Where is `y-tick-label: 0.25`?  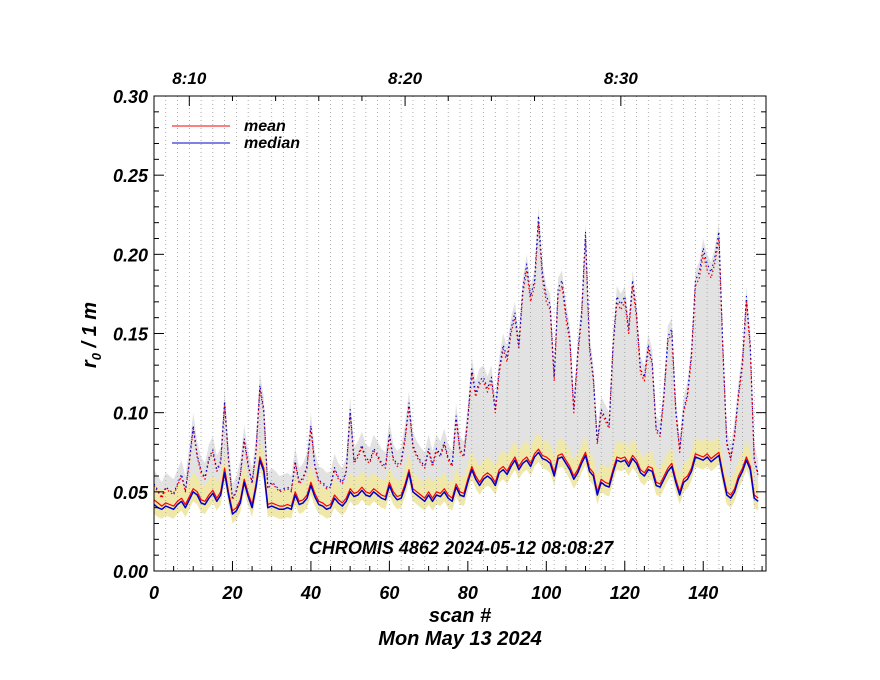
y-tick-label: 0.25 is located at coordinates (131, 176).